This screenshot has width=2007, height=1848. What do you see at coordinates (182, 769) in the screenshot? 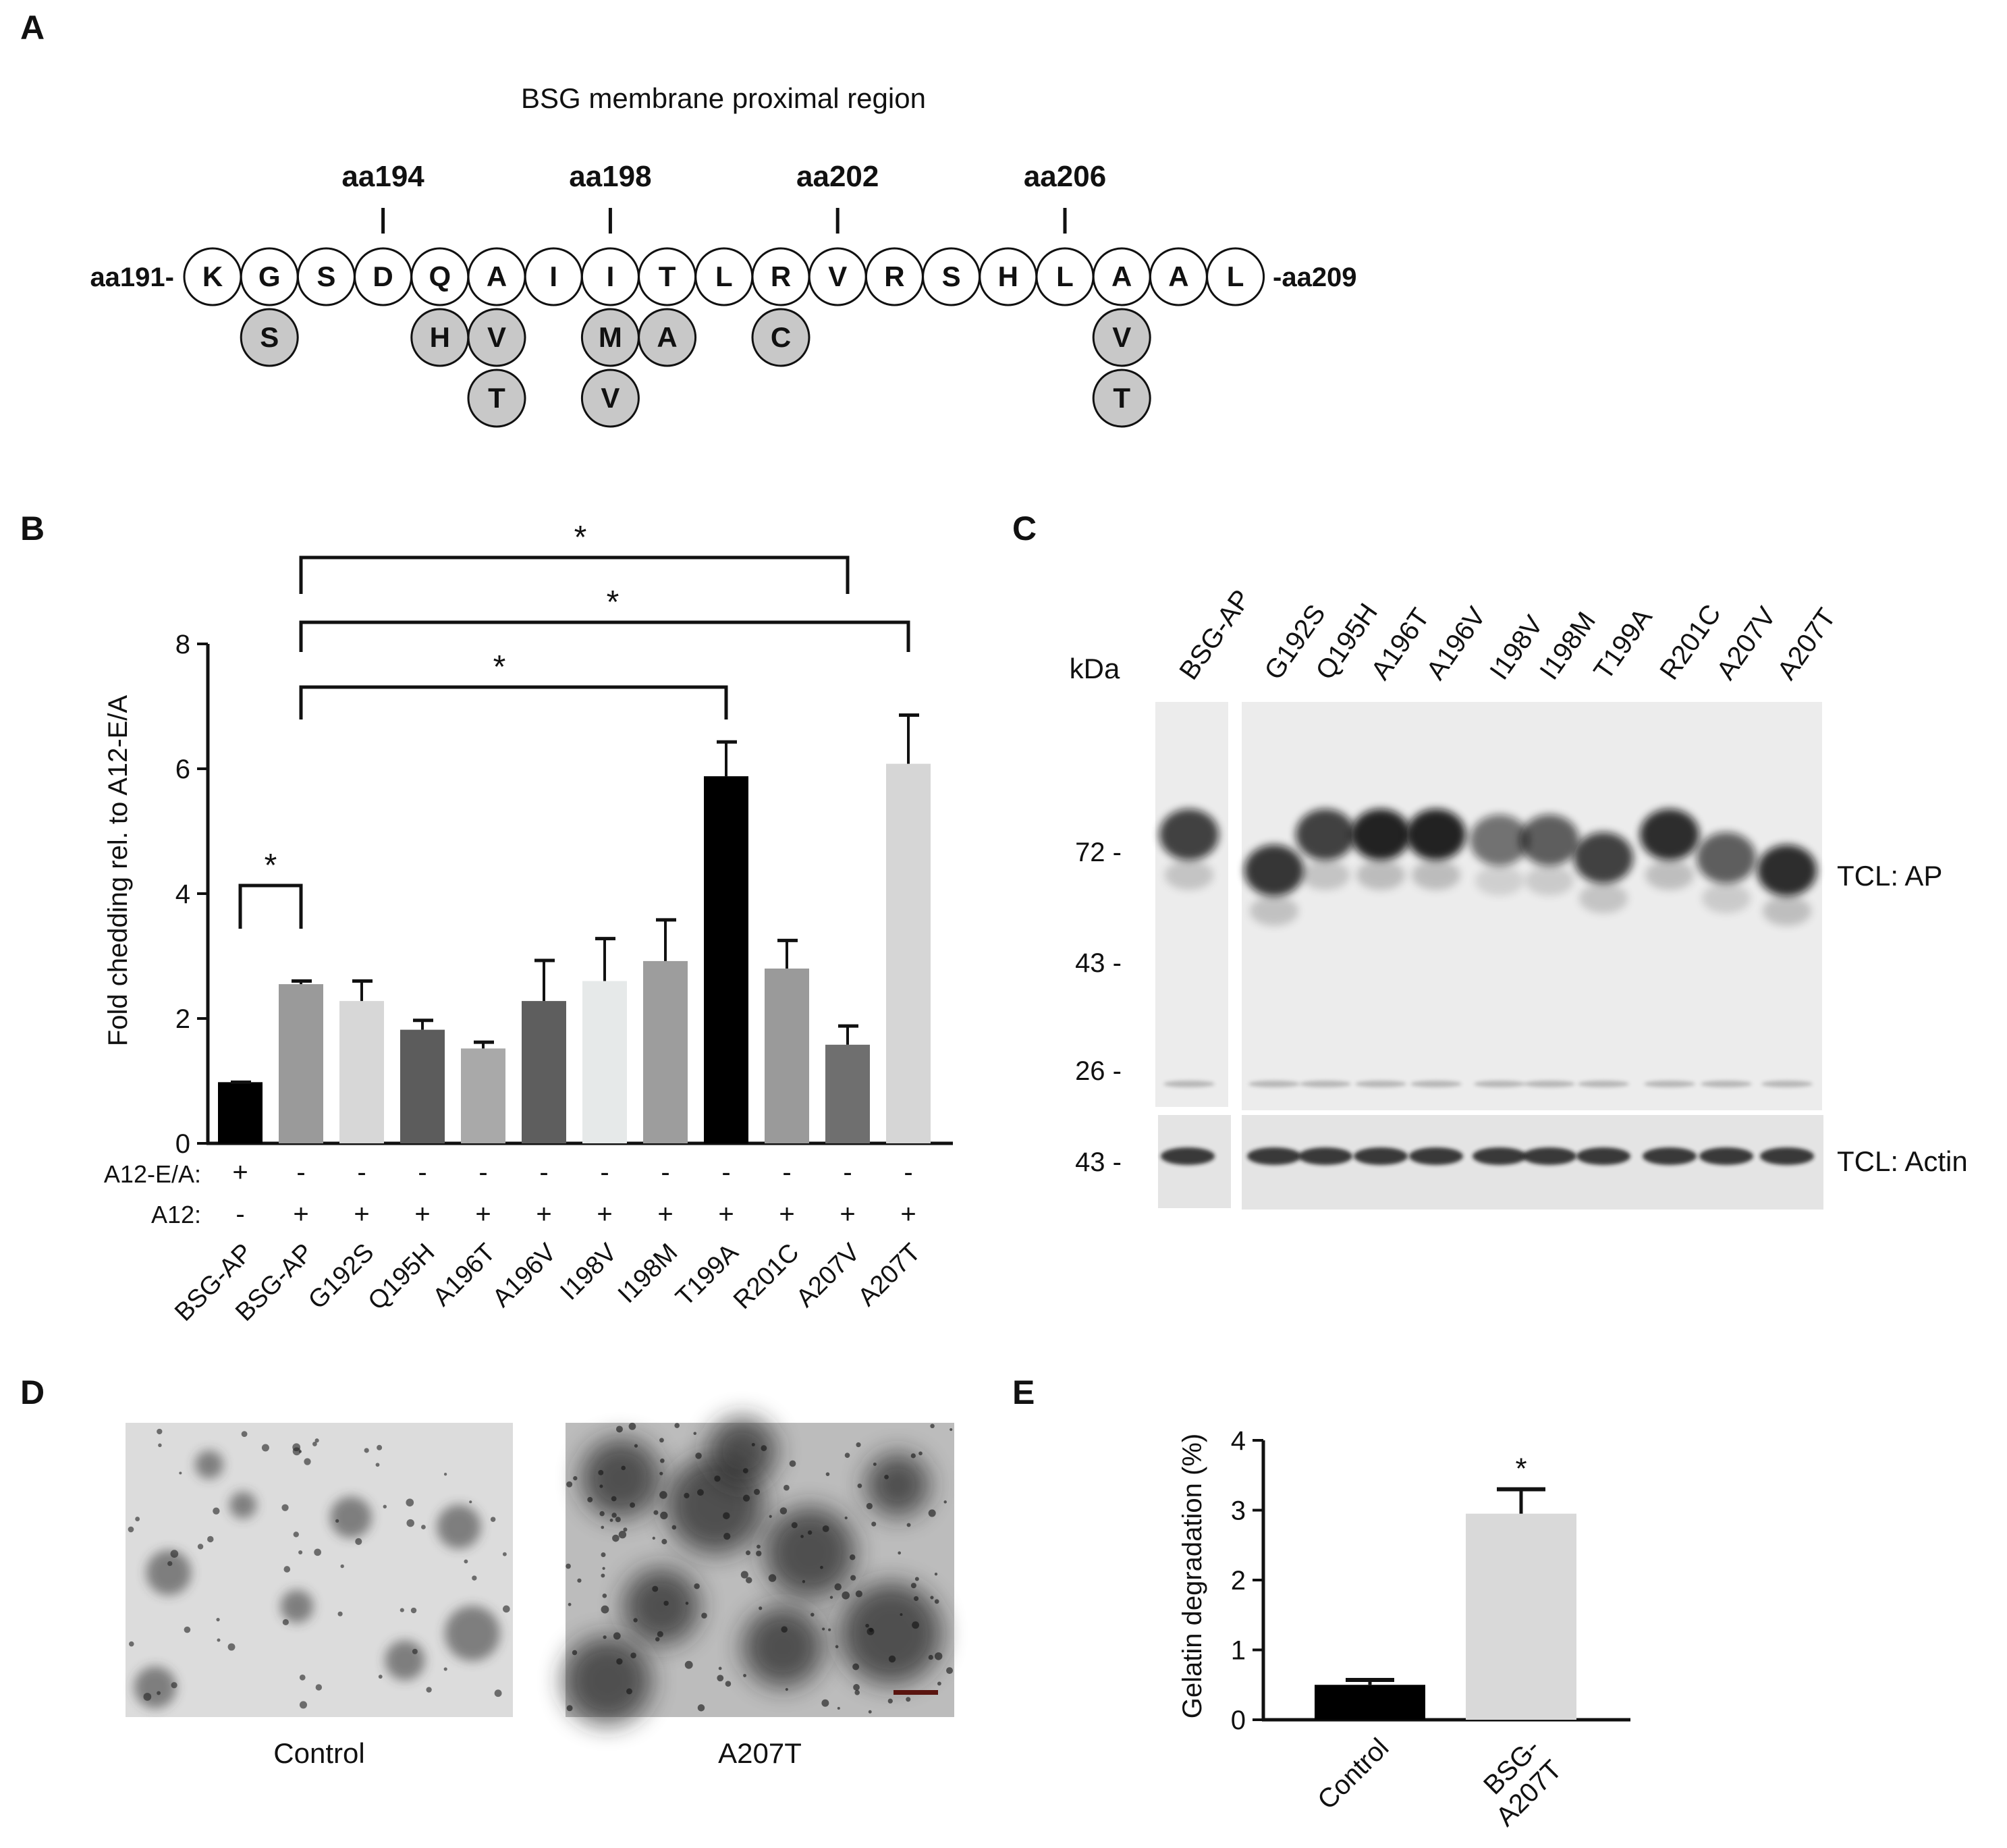
I see `y-tick-label: 6` at bounding box center [182, 769].